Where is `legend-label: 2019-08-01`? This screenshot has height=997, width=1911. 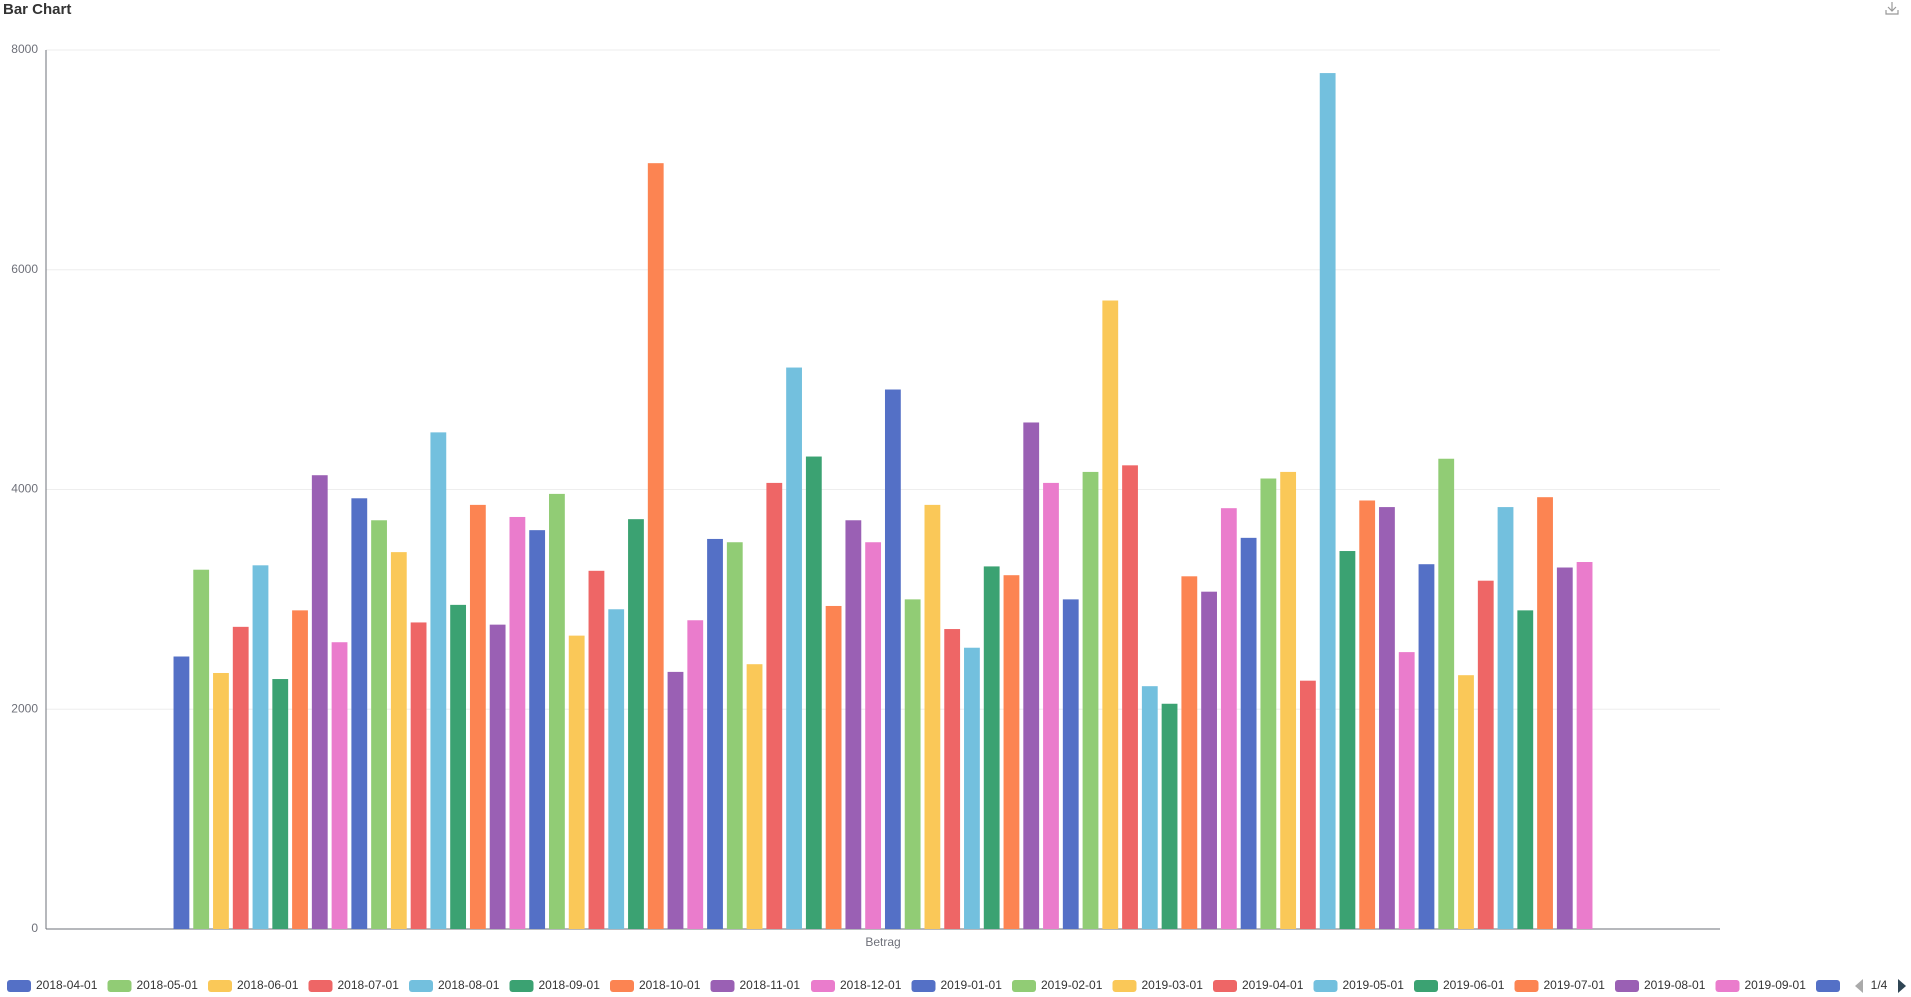
legend-label: 2019-08-01 is located at coordinates (1675, 985).